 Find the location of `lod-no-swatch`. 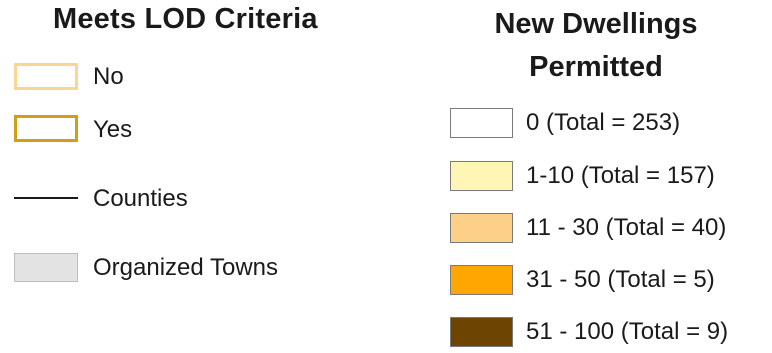

lod-no-swatch is located at coordinates (46, 76).